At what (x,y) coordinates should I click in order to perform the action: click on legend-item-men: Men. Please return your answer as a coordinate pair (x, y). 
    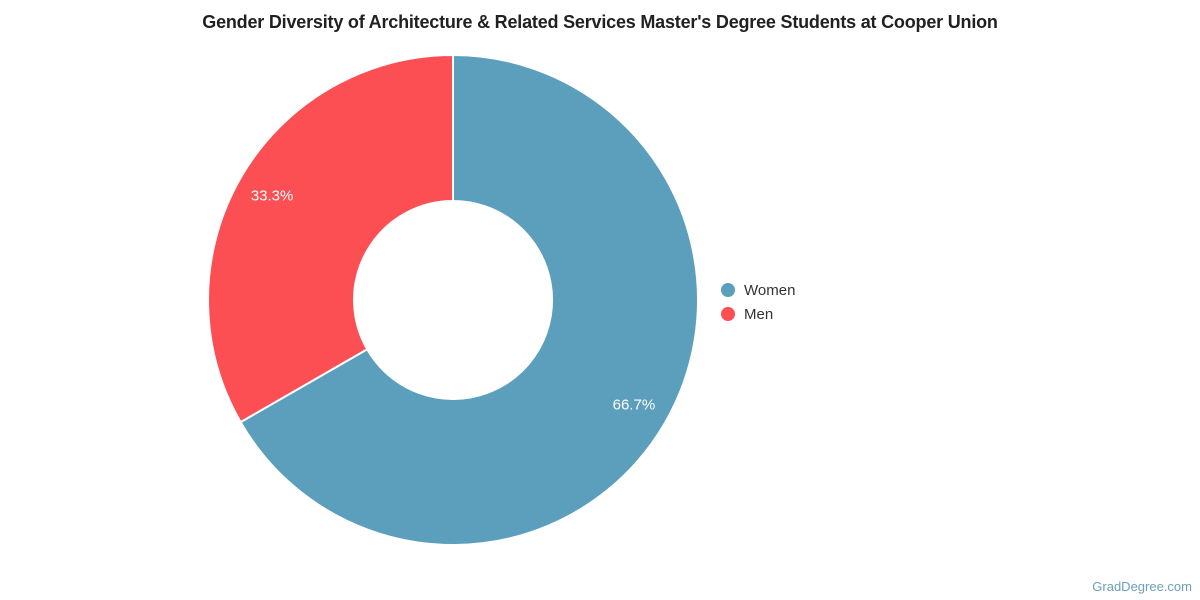
    Looking at the image, I should click on (758, 314).